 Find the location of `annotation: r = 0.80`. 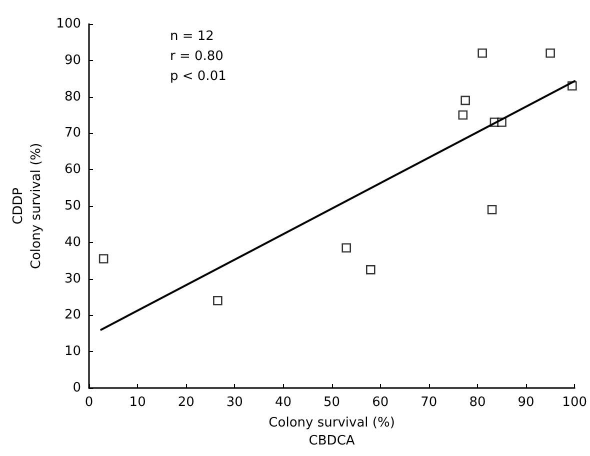

annotation: r = 0.80 is located at coordinates (197, 56).